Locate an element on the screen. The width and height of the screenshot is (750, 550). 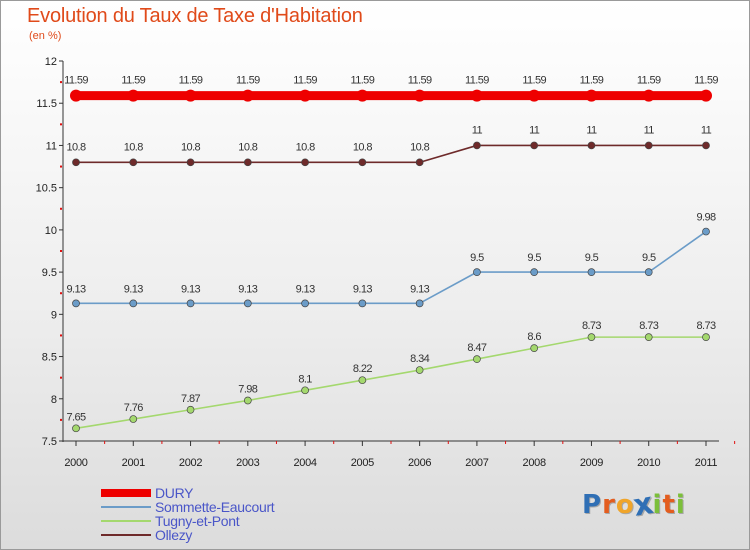
x-tick-label: 2011 is located at coordinates (706, 463).